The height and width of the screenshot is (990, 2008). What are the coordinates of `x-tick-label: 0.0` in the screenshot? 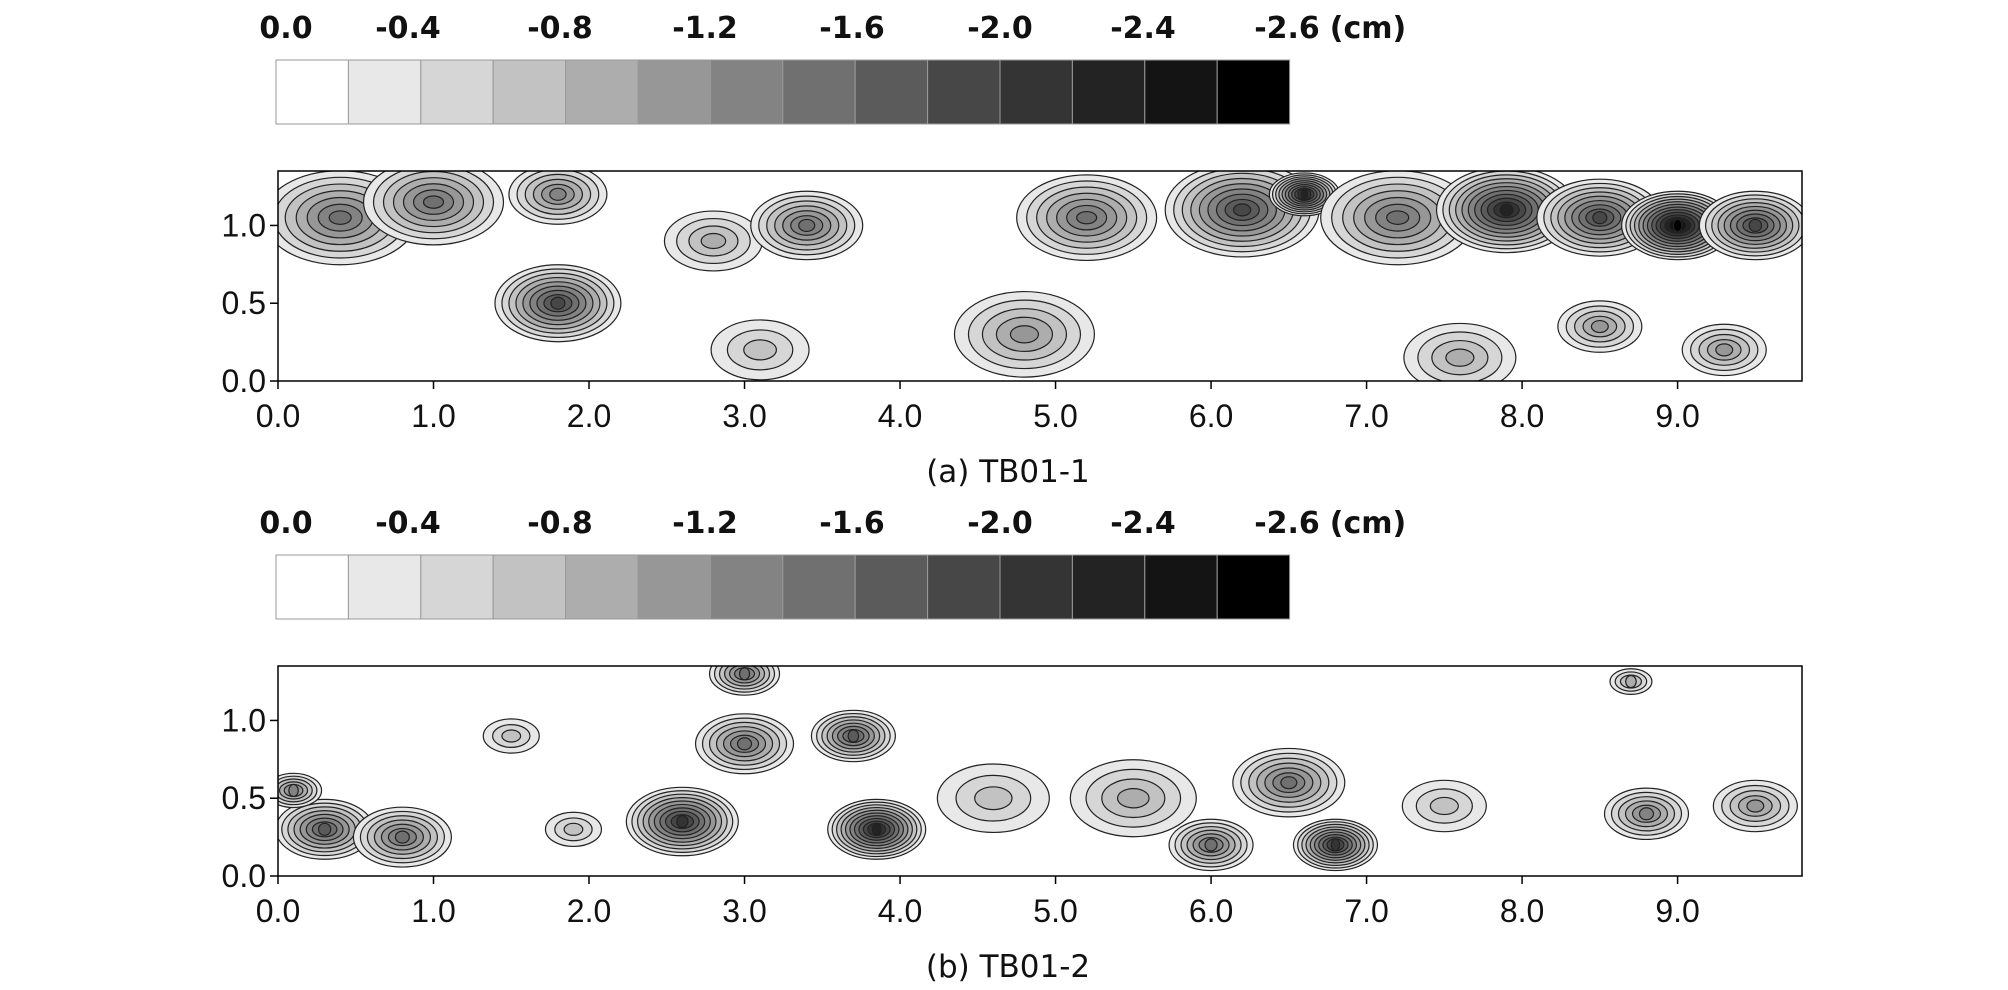 It's located at (278, 911).